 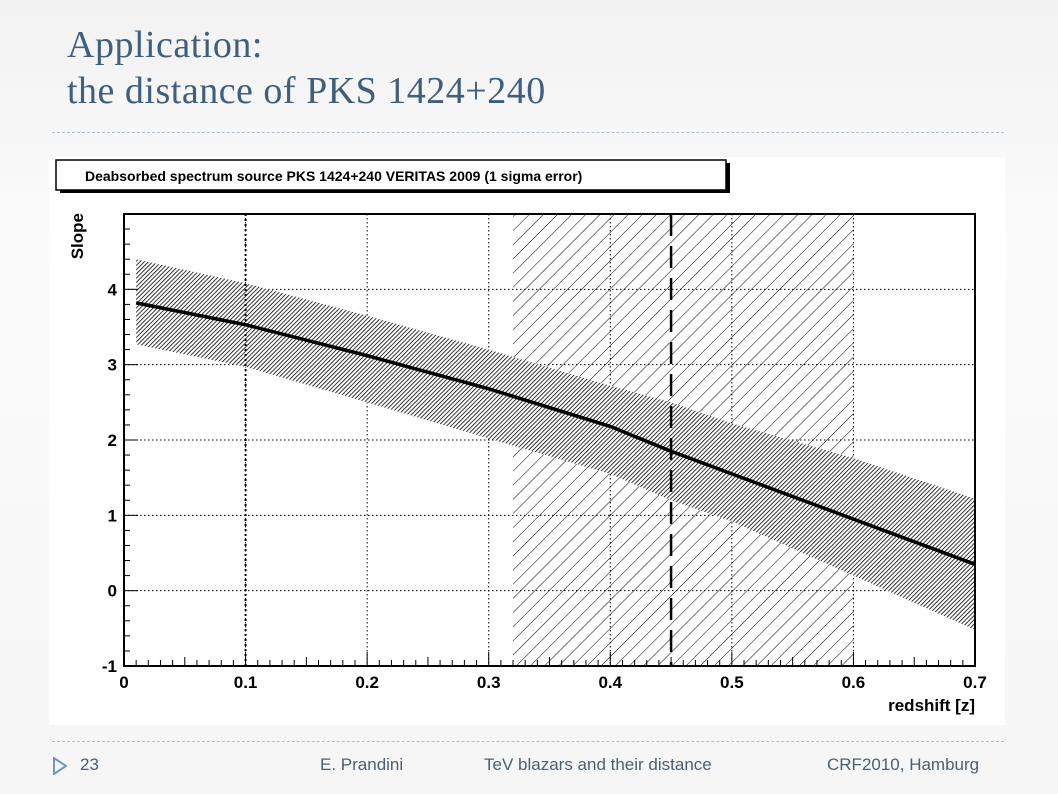 What do you see at coordinates (113, 289) in the screenshot?
I see `y-tick-label: 4` at bounding box center [113, 289].